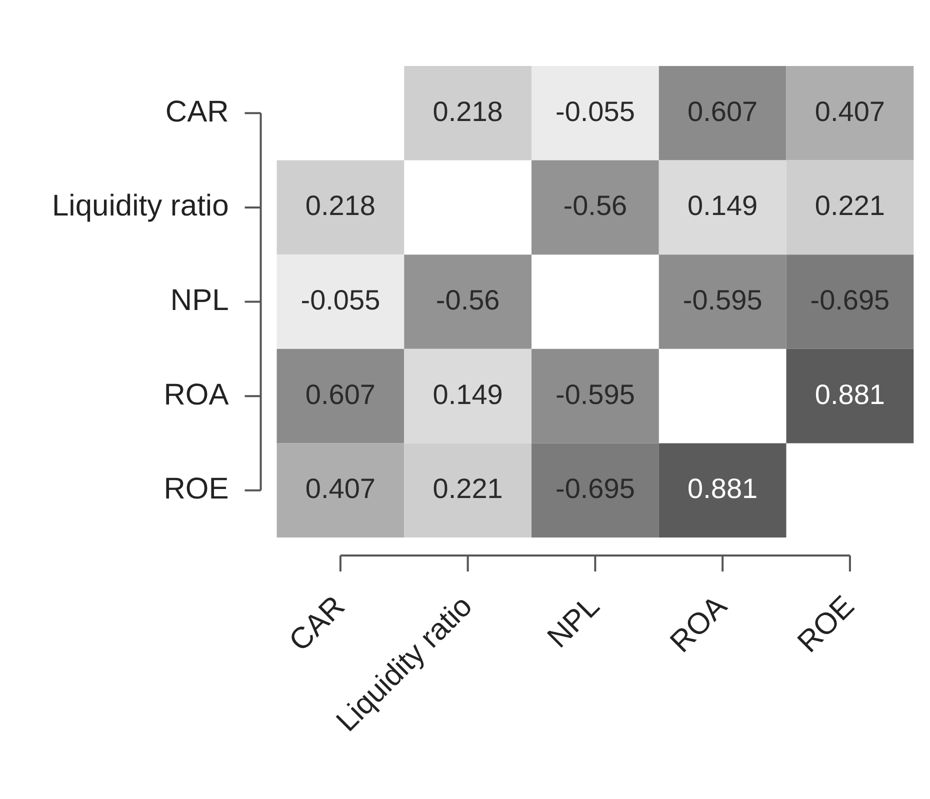 The width and height of the screenshot is (930, 799). I want to click on y-tick-label: ROE, so click(196, 489).